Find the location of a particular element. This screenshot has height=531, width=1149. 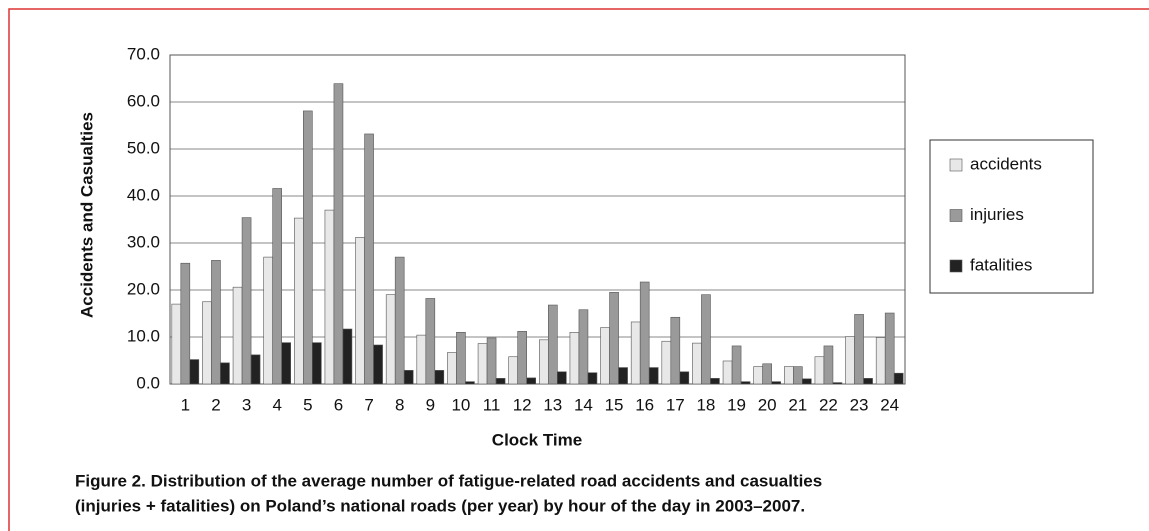

y-tick-label: 40.0 is located at coordinates (143, 194).